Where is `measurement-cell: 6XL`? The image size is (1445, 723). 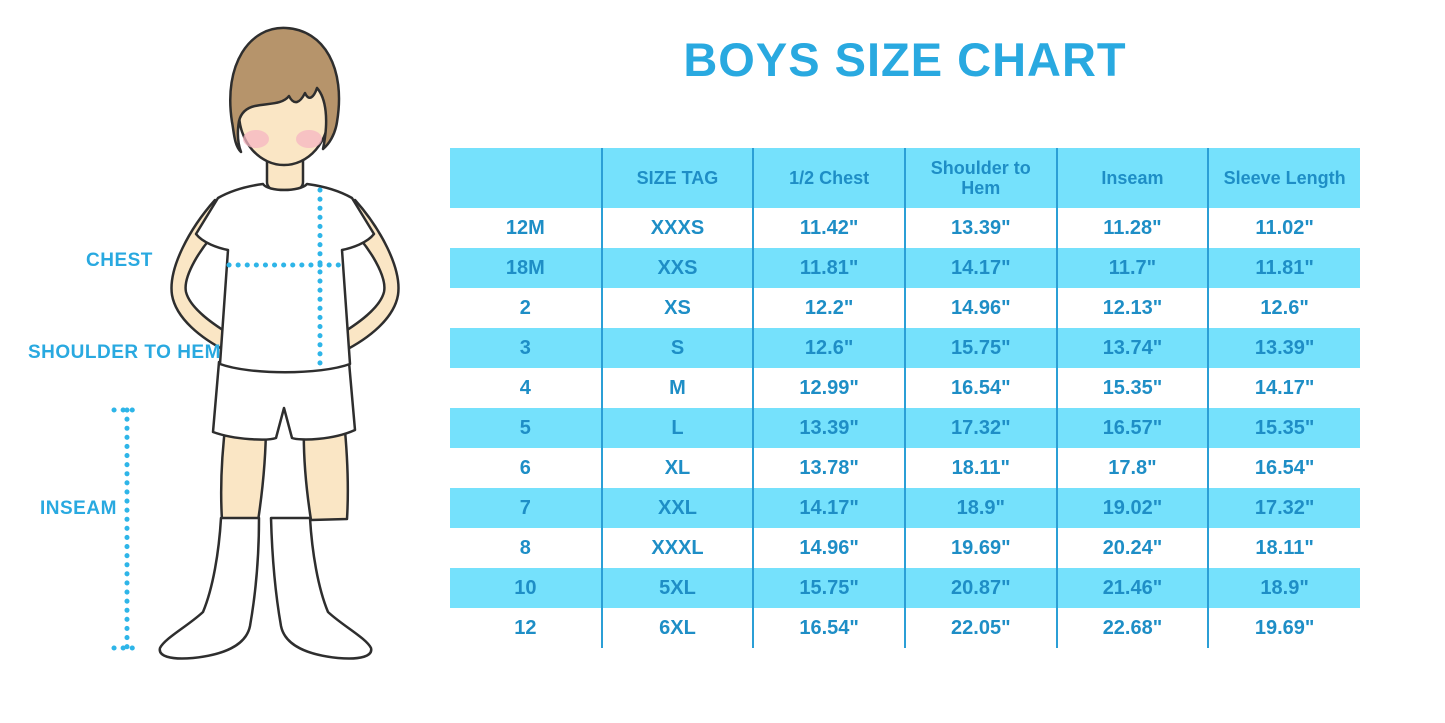 measurement-cell: 6XL is located at coordinates (677, 628).